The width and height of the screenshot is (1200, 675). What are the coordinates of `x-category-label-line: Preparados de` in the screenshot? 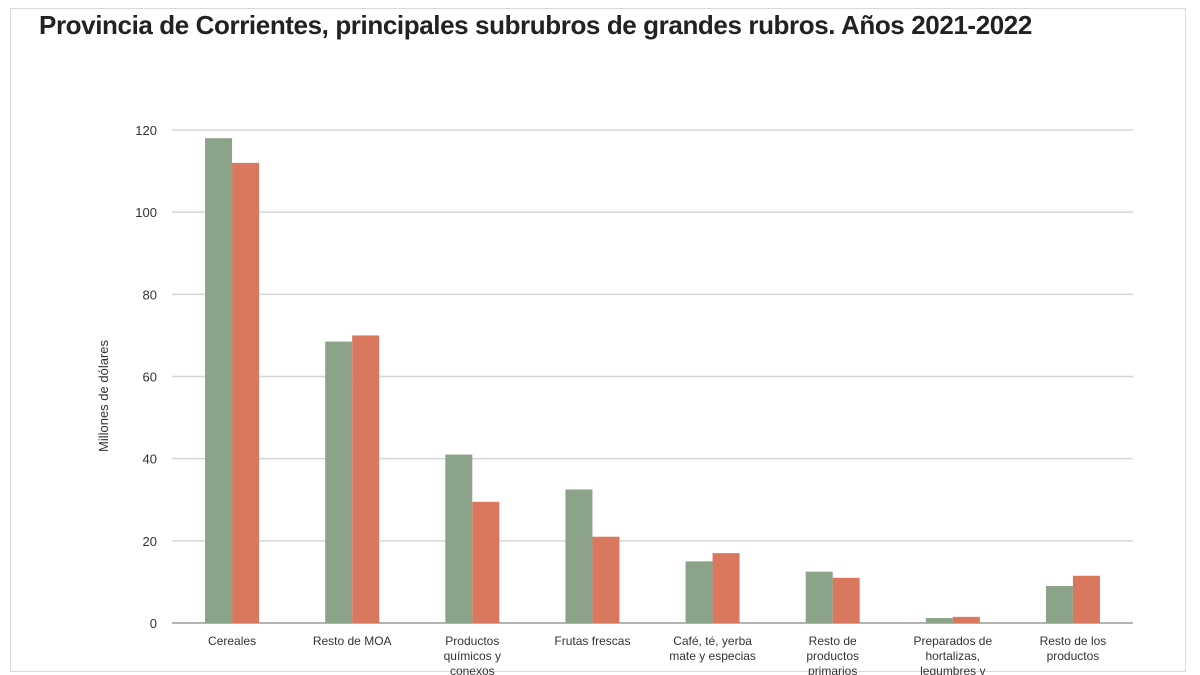 It's located at (952, 641).